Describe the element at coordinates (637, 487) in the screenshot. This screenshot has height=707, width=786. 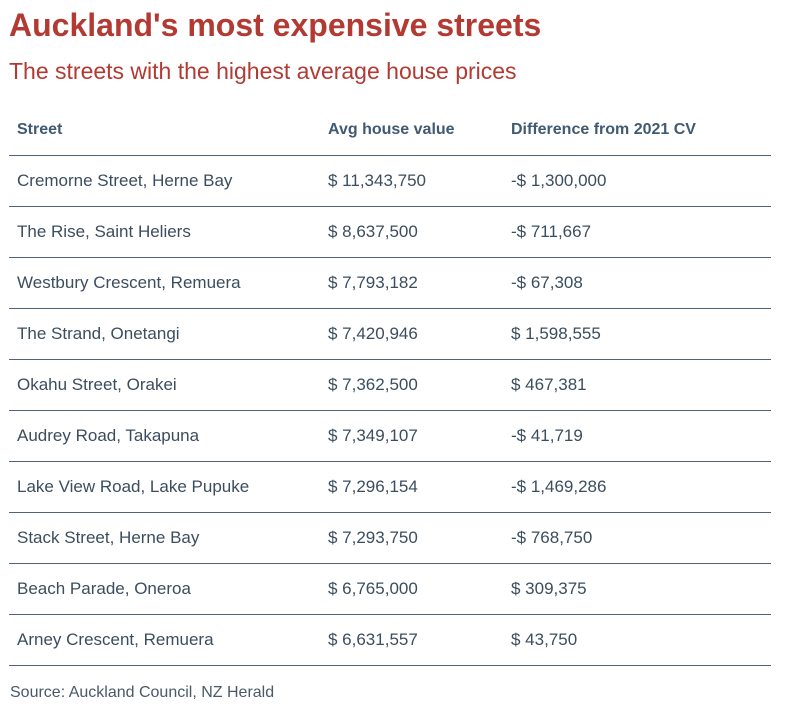
I see `difference-cell: -$ 1,469,286` at that location.